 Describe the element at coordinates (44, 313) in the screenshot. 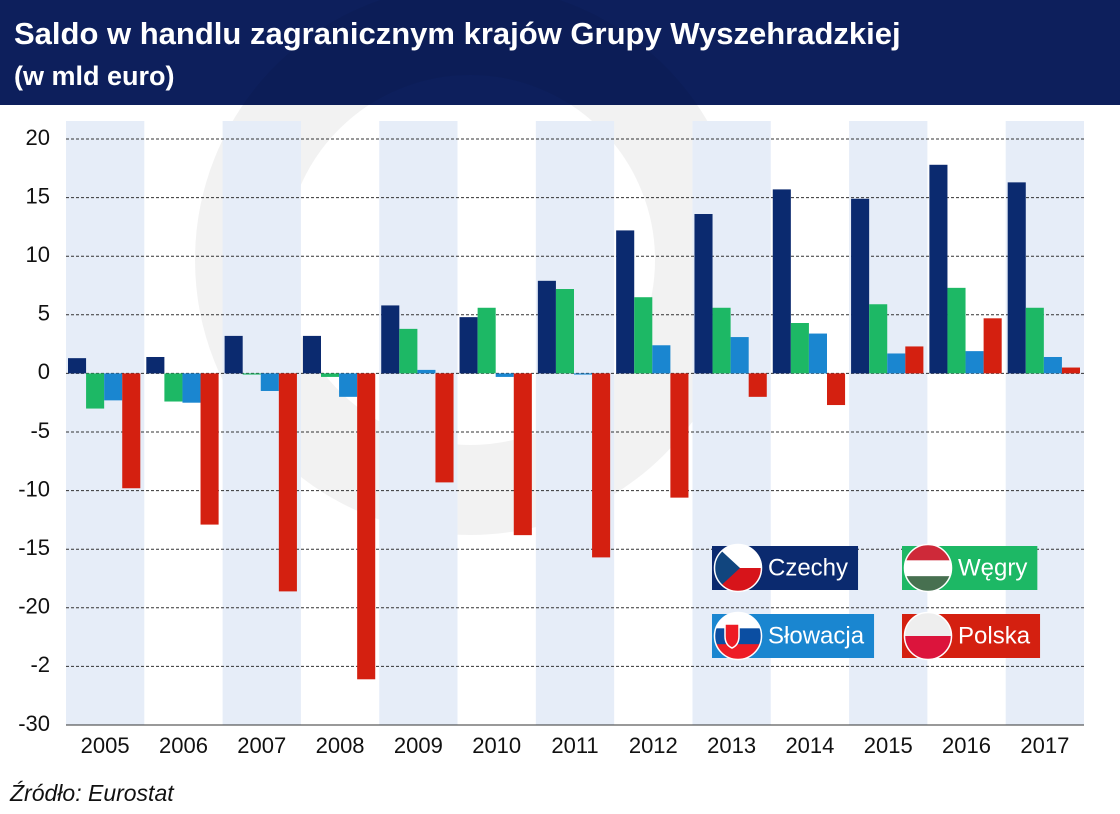

I see `y-tick-label: 5` at that location.